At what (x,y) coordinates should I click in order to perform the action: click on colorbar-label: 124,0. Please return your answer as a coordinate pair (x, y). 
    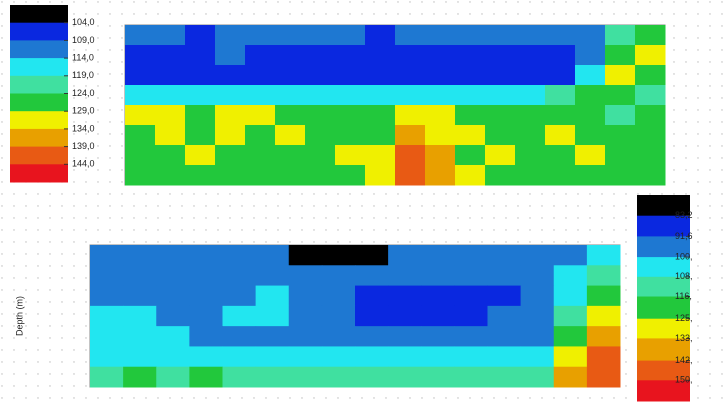
    Looking at the image, I should click on (83, 93).